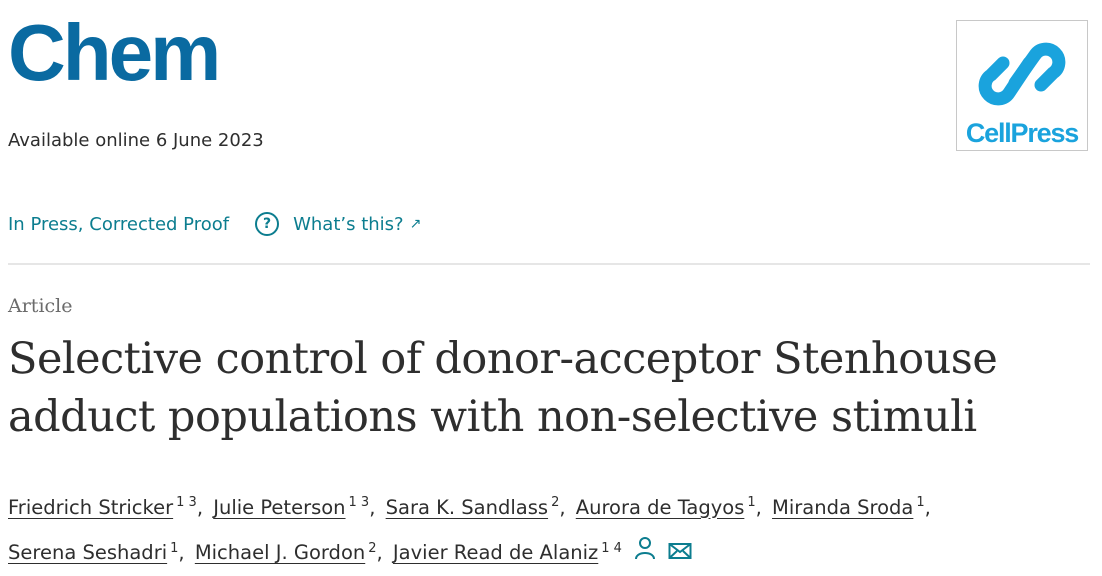 The width and height of the screenshot is (1102, 576). I want to click on cellpress-logo: CellPress, so click(1022, 85).